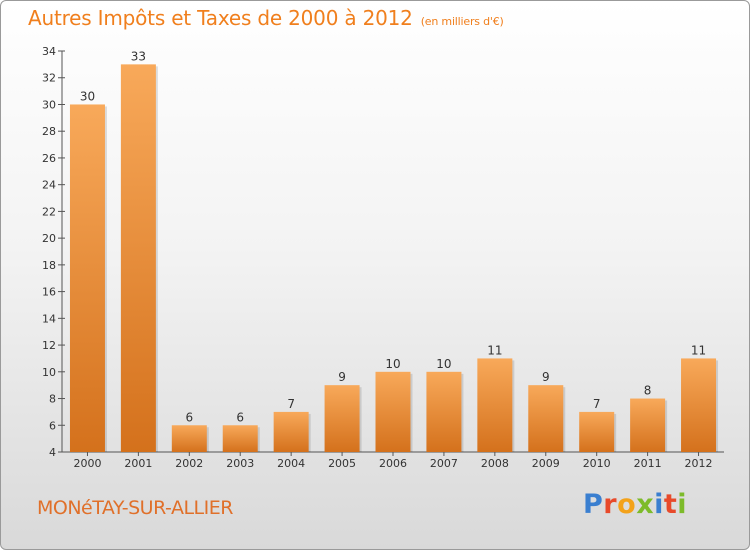  Describe the element at coordinates (52, 452) in the screenshot. I see `y-tick-label: 4` at that location.